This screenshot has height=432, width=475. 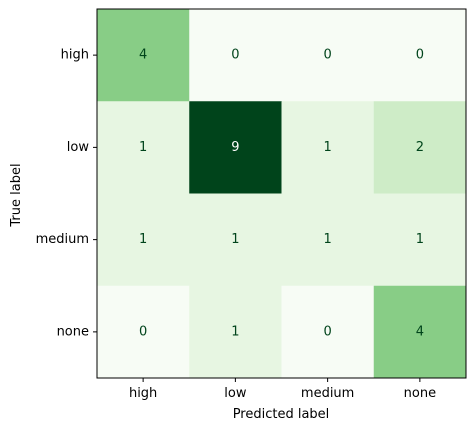 I want to click on cell-value-low-low: 9, so click(x=235, y=147).